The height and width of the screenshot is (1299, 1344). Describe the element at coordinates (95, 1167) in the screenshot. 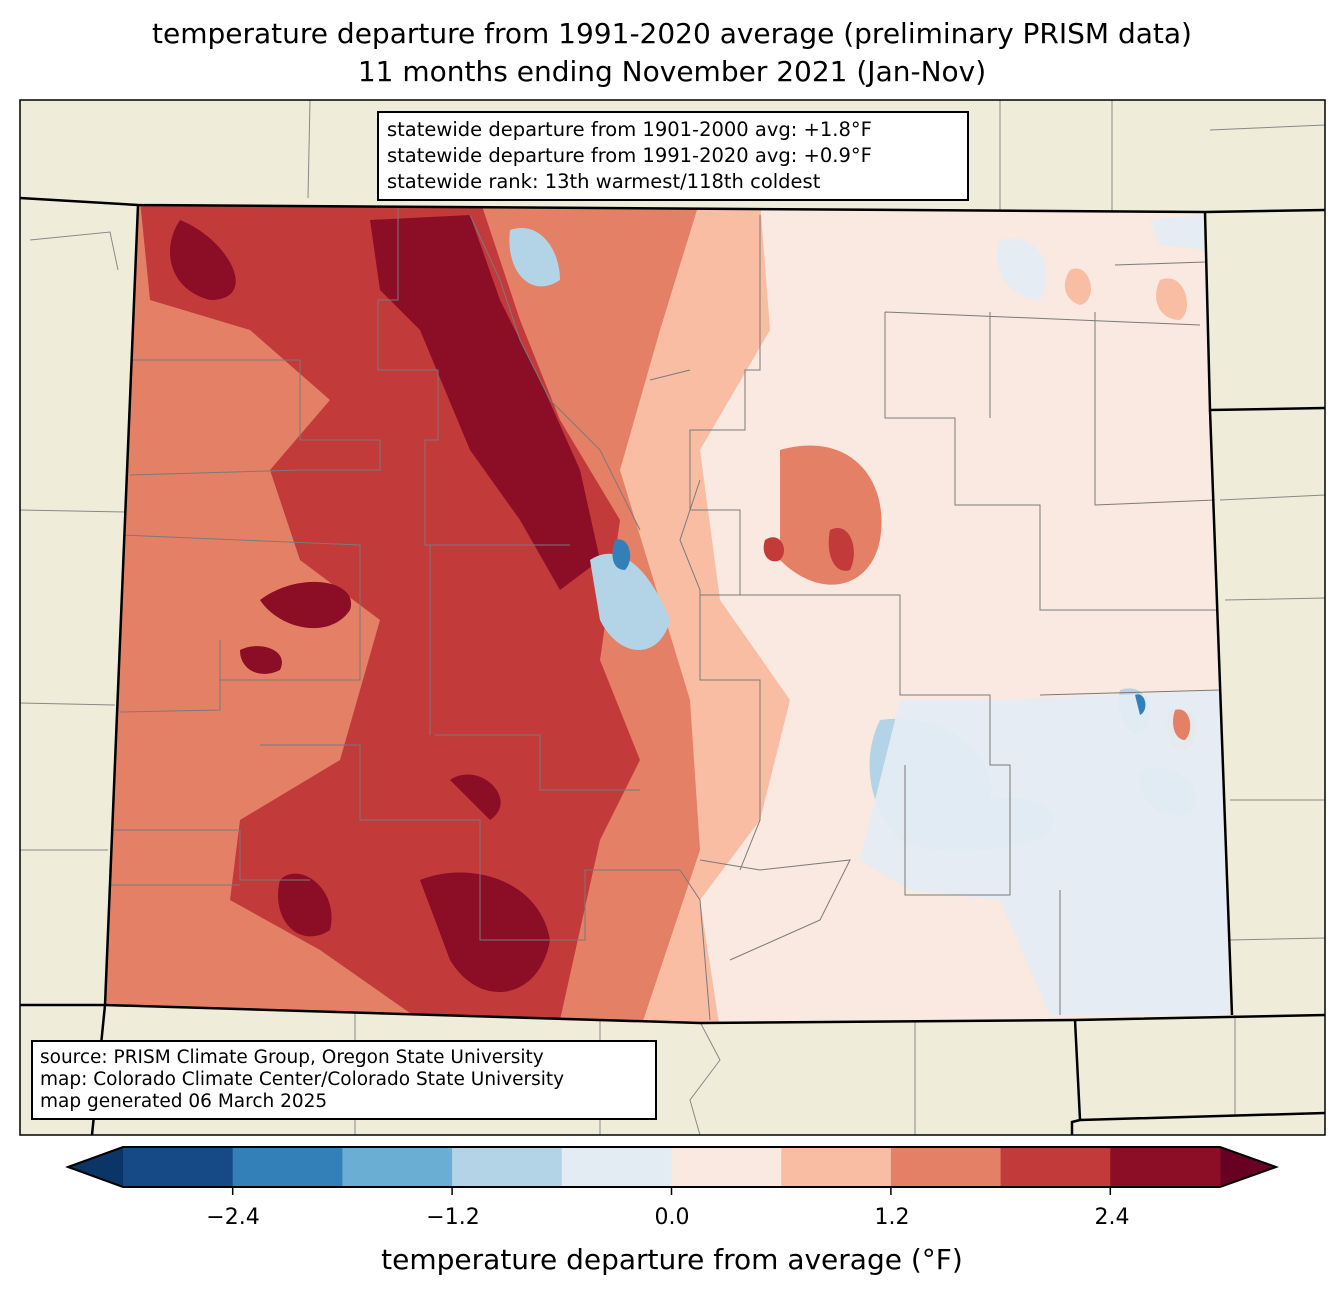

I see `colorbar-extend-low` at that location.